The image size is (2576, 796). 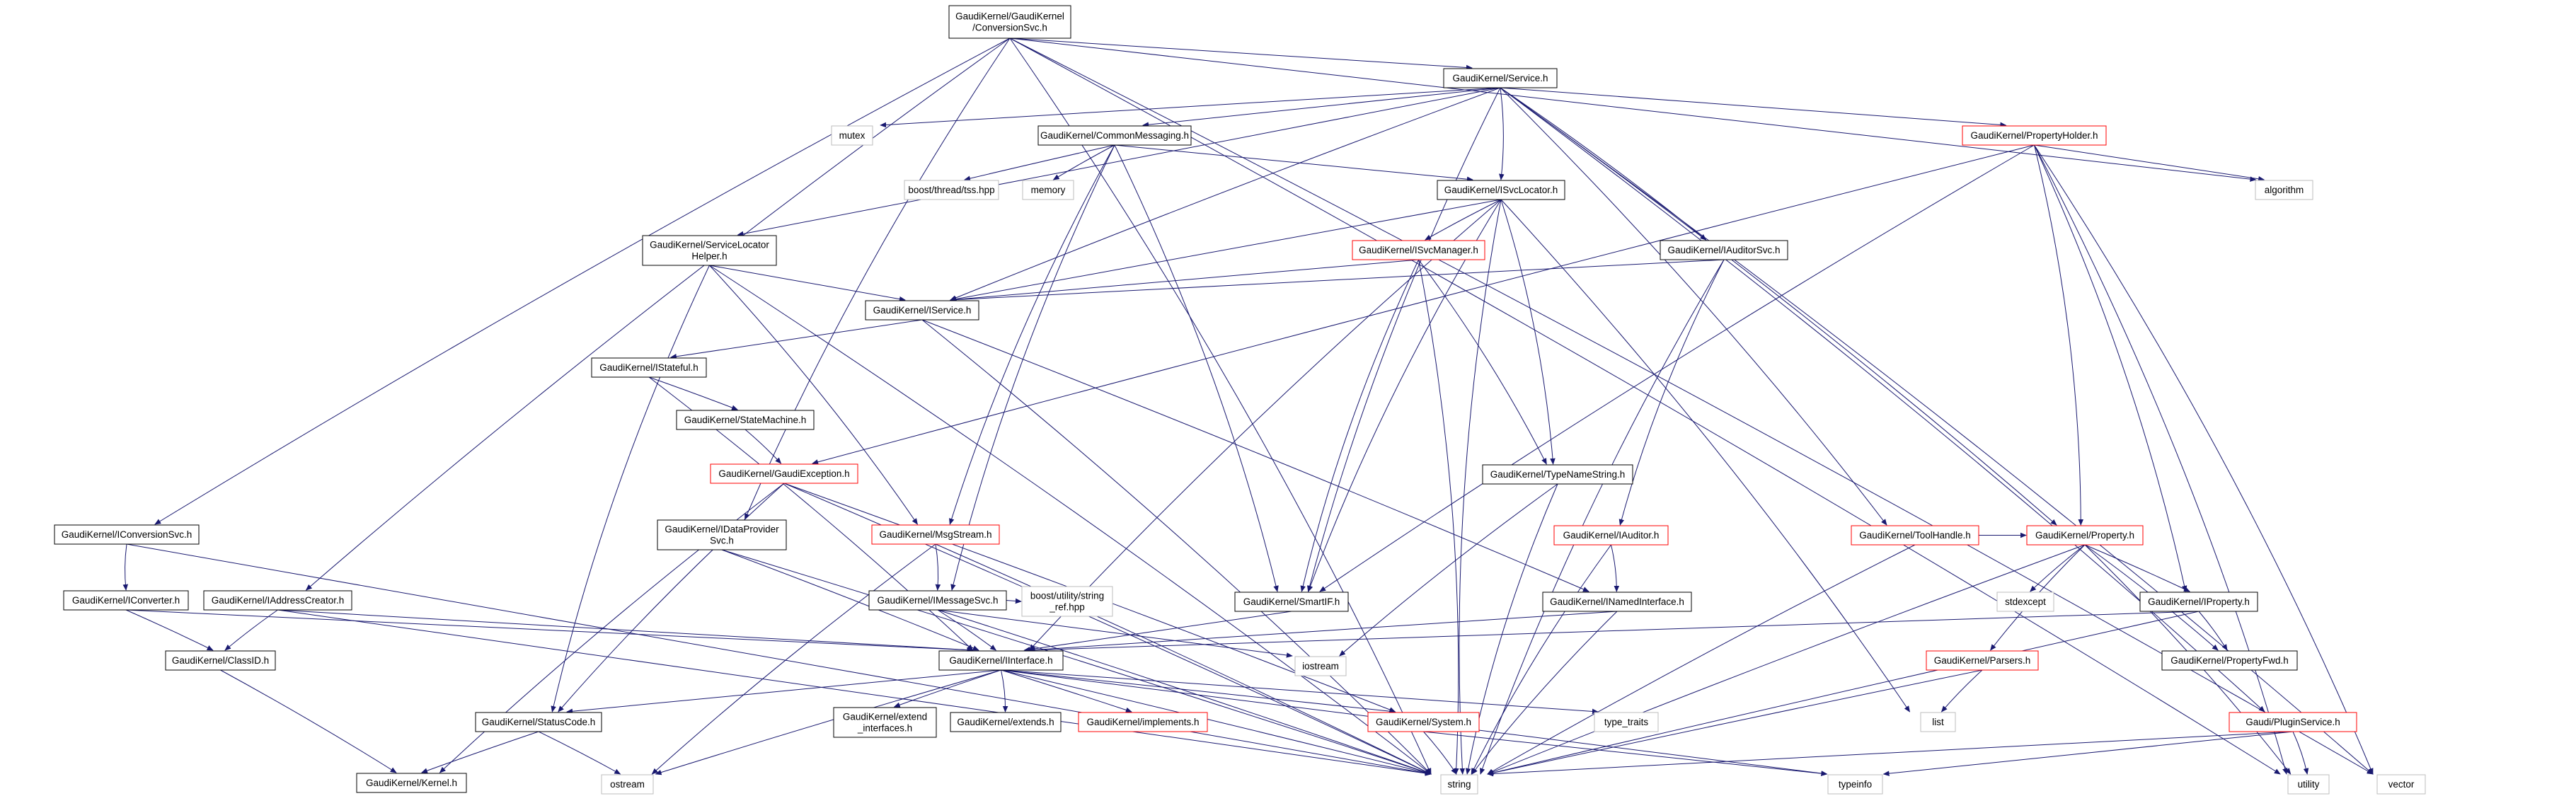 I want to click on node-label-mutex: mutex, so click(x=852, y=135).